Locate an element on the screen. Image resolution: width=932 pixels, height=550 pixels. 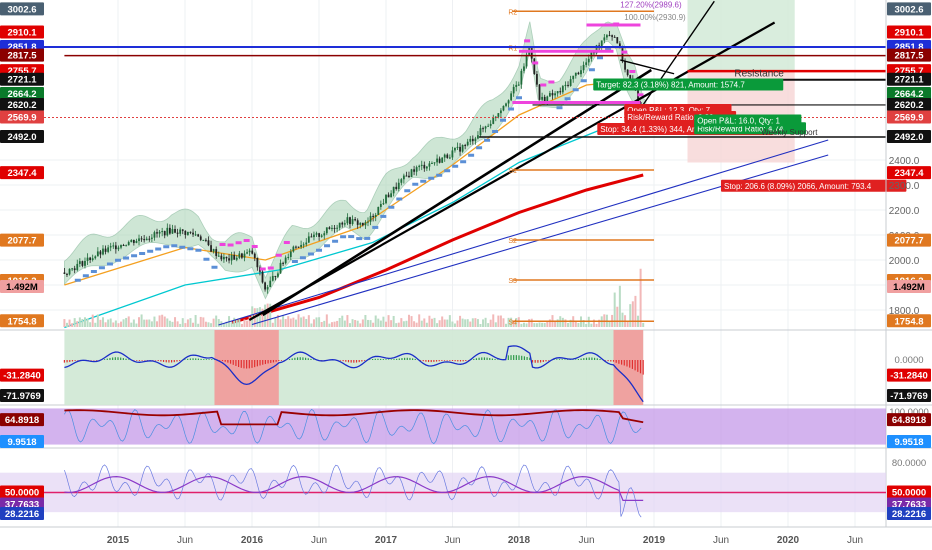
support-label: Weekly Support is located at coordinates (789, 132).